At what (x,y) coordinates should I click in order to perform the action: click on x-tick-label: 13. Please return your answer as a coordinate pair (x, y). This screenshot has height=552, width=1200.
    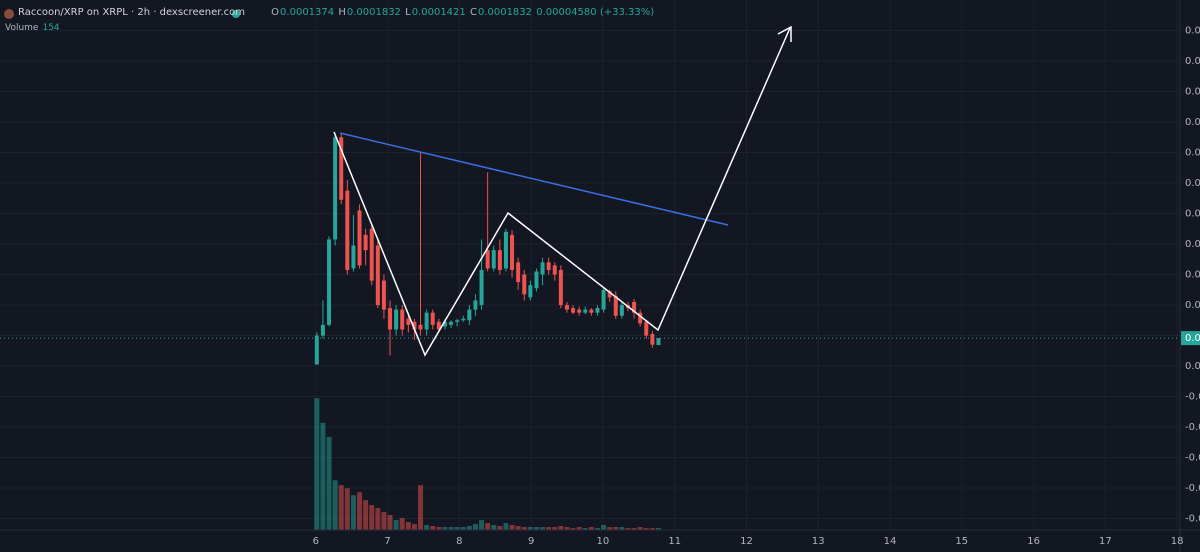
    Looking at the image, I should click on (818, 541).